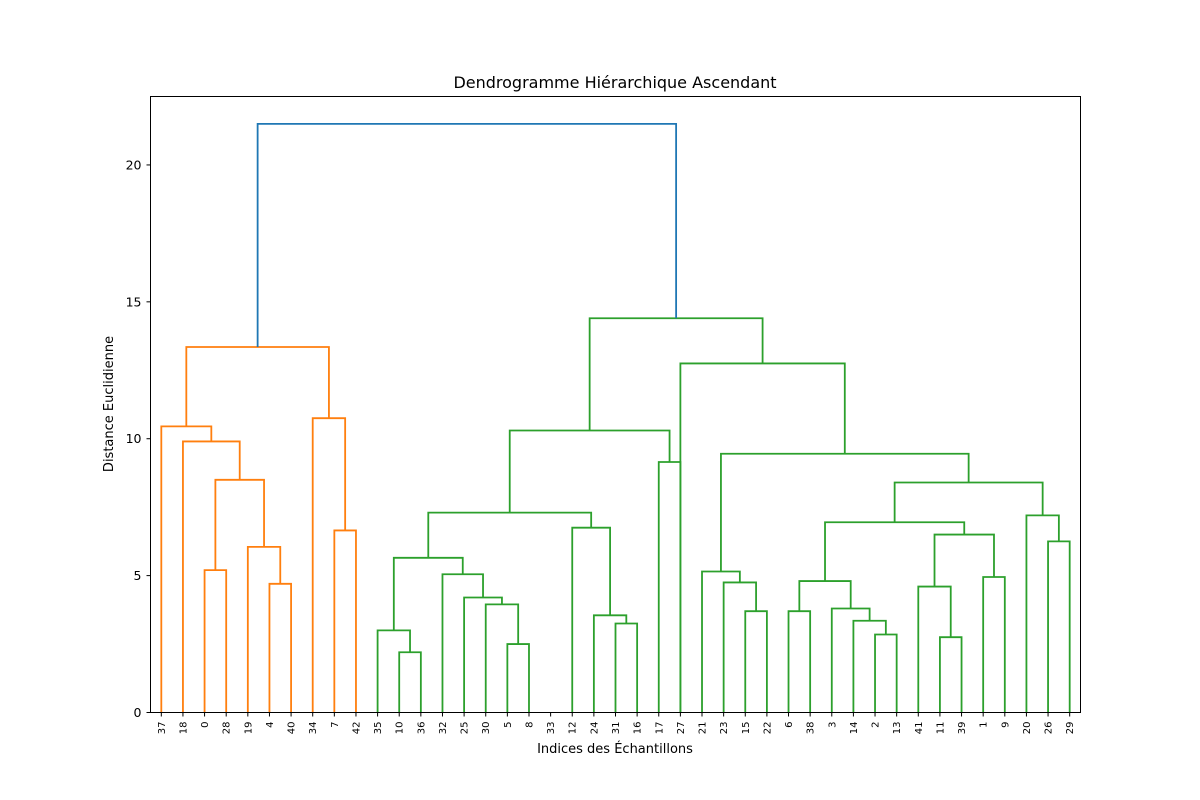 This screenshot has width=1200, height=800. I want to click on leaf-label: 25, so click(465, 728).